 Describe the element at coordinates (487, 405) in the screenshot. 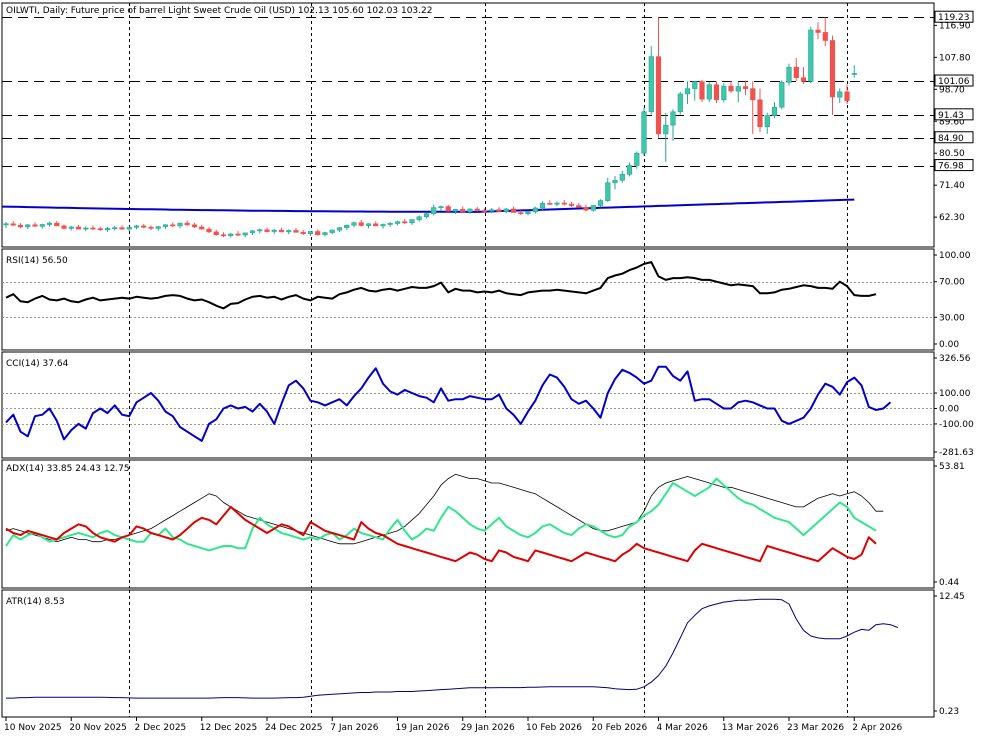

I see `cci-pane: 326.56 100.00 0.00 -100.00 -281.63` at that location.